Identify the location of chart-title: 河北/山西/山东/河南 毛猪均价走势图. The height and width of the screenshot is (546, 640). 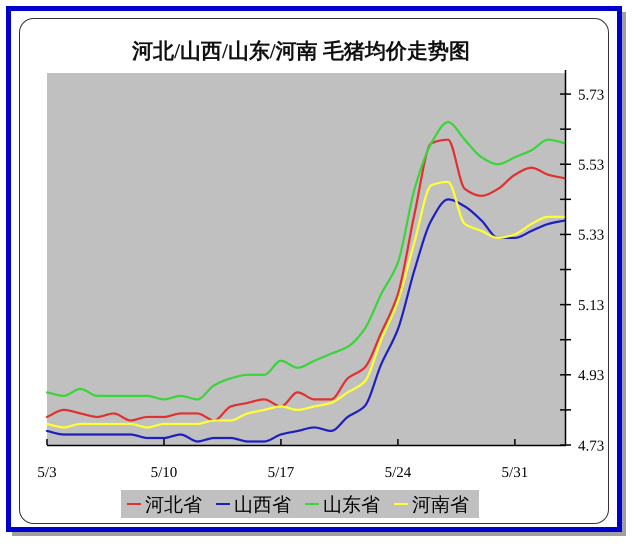
(300, 51).